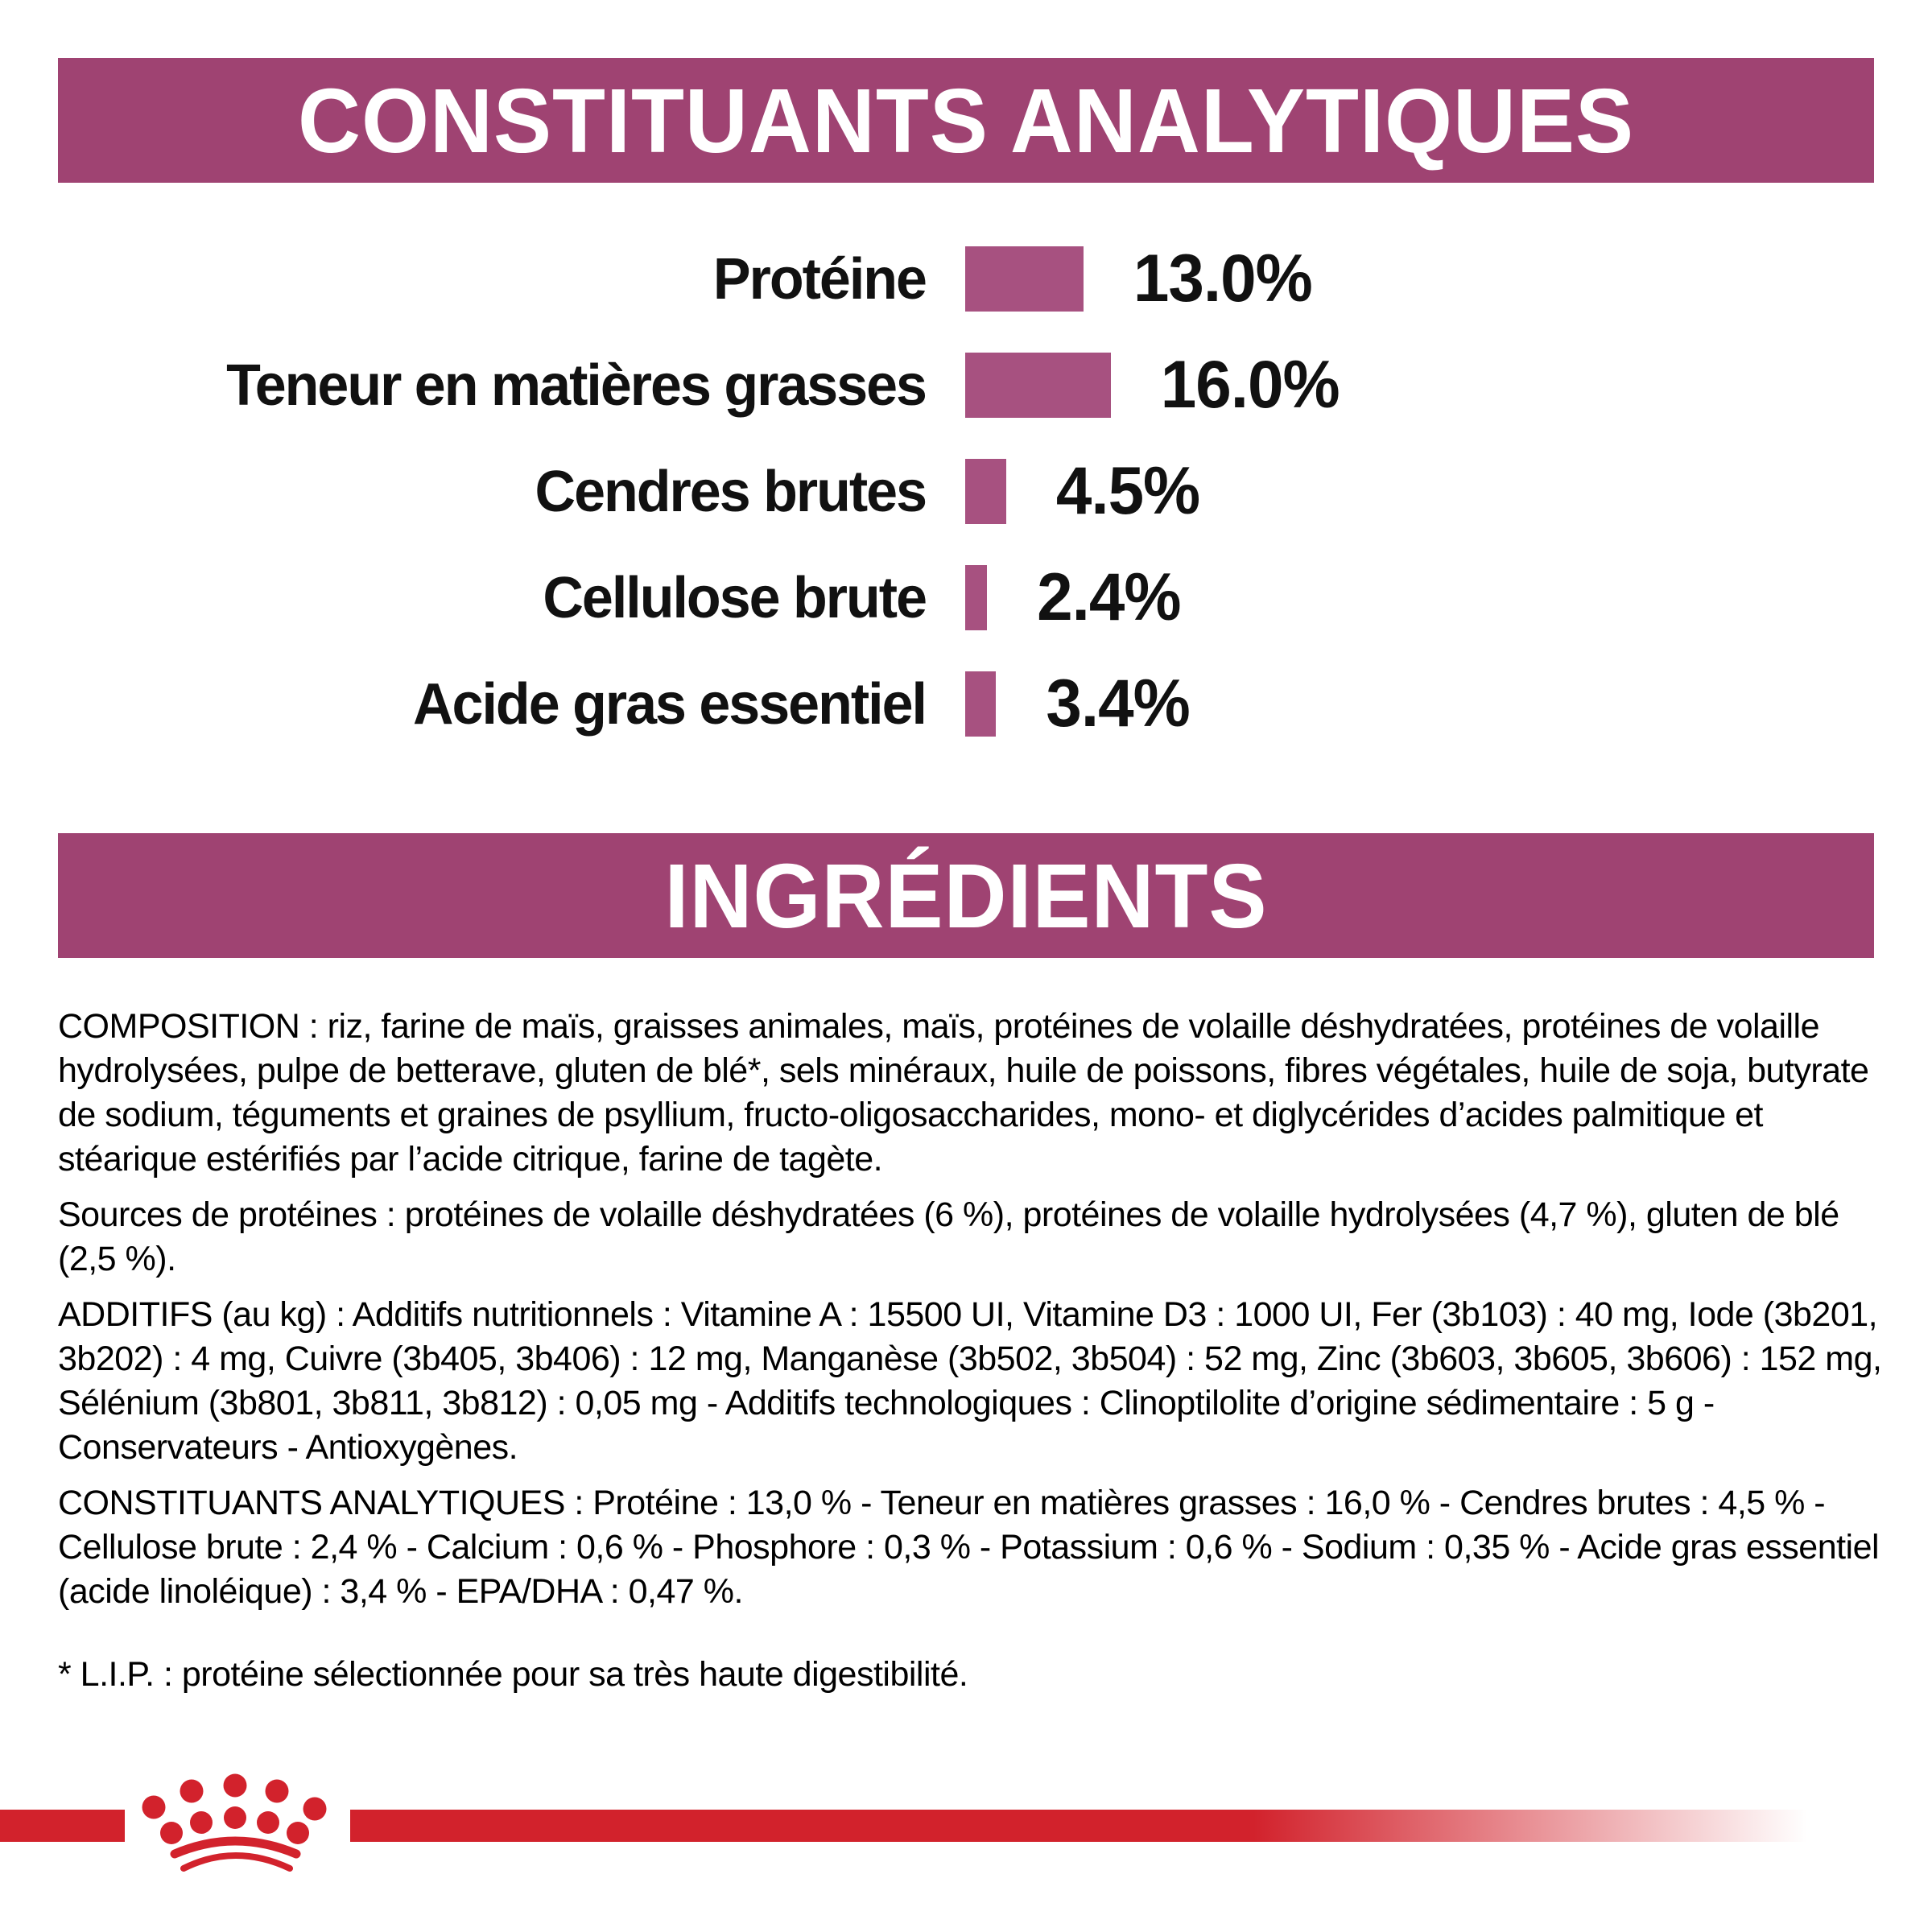 The width and height of the screenshot is (1932, 1932). What do you see at coordinates (576, 385) in the screenshot?
I see `chart-row-label: Teneur en matières grasses` at bounding box center [576, 385].